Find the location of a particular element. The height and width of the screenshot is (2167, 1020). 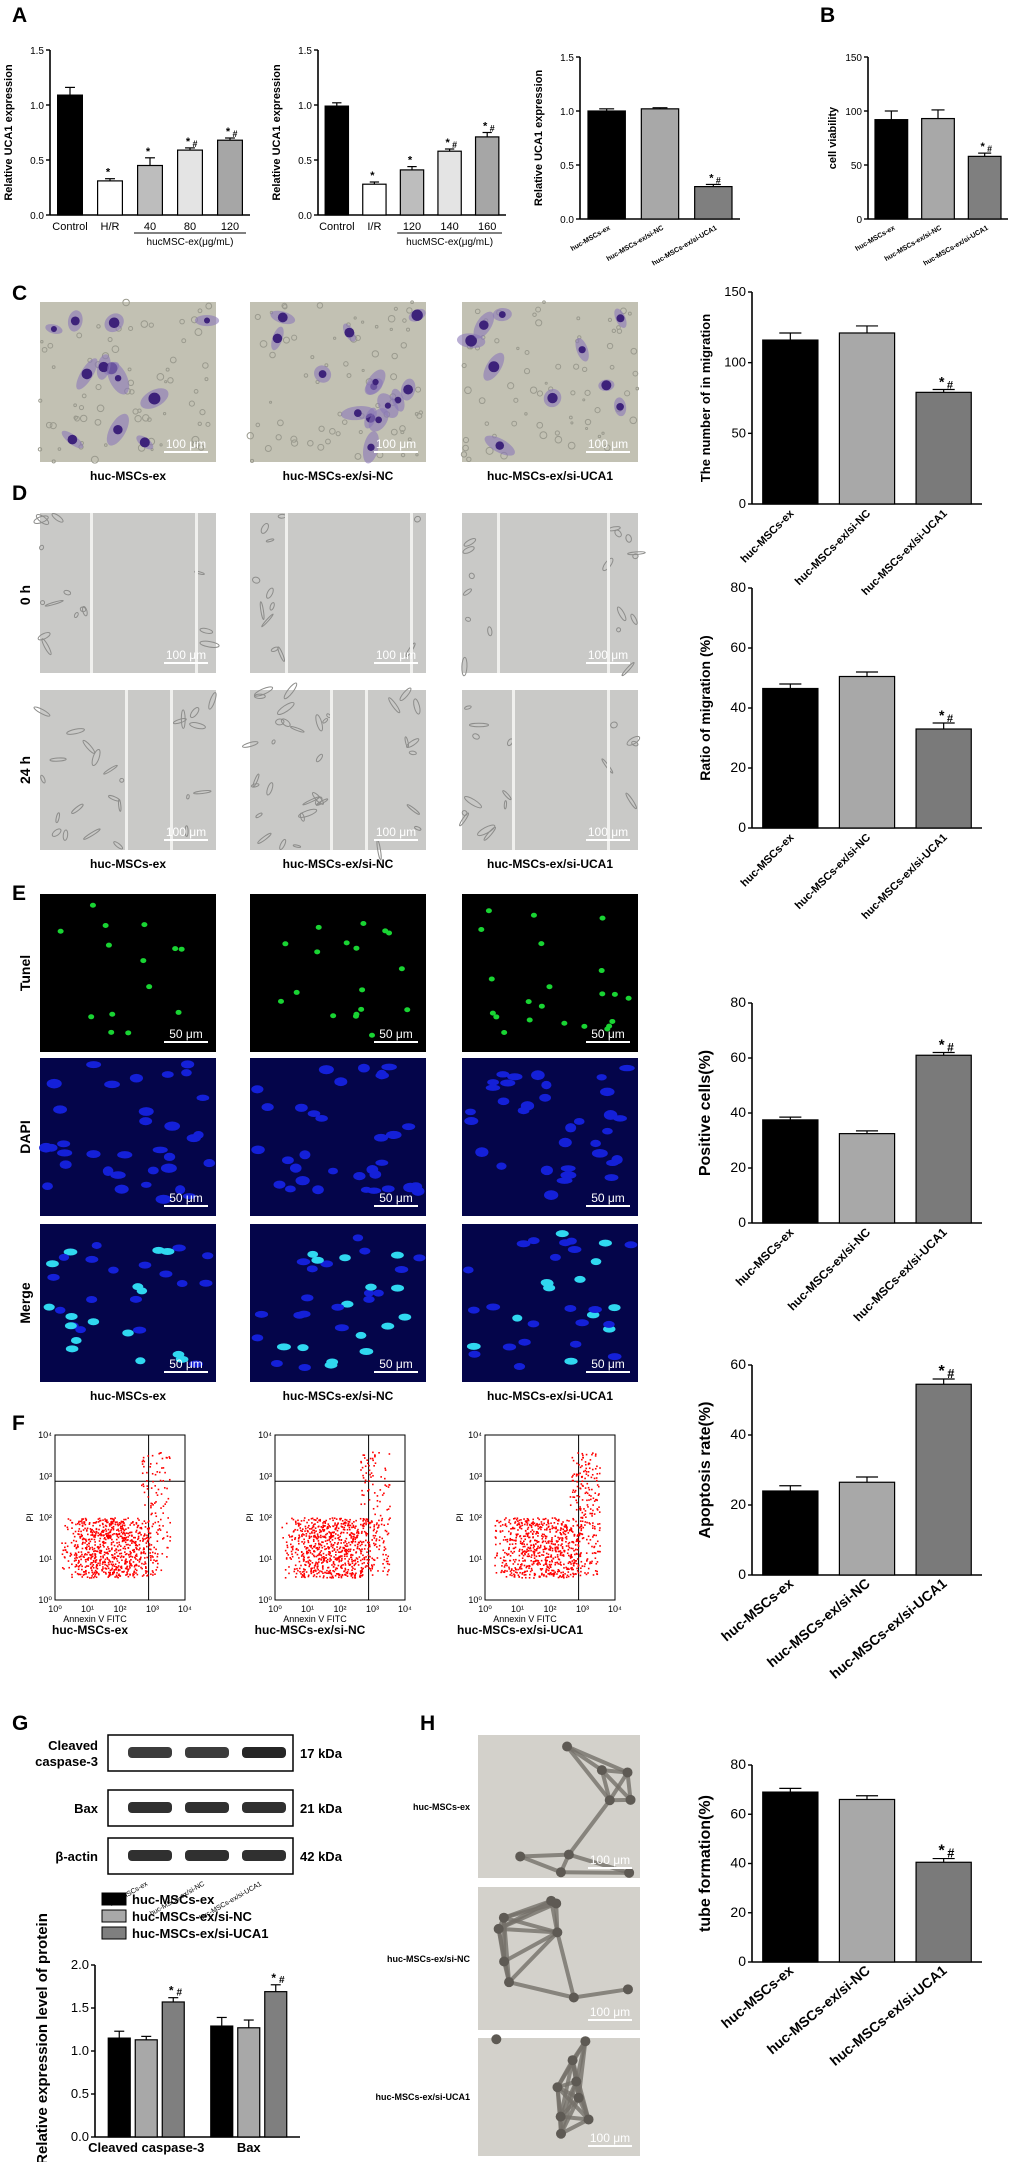

scratch-label-0: huc-MSCs-ex is located at coordinates (128, 864).